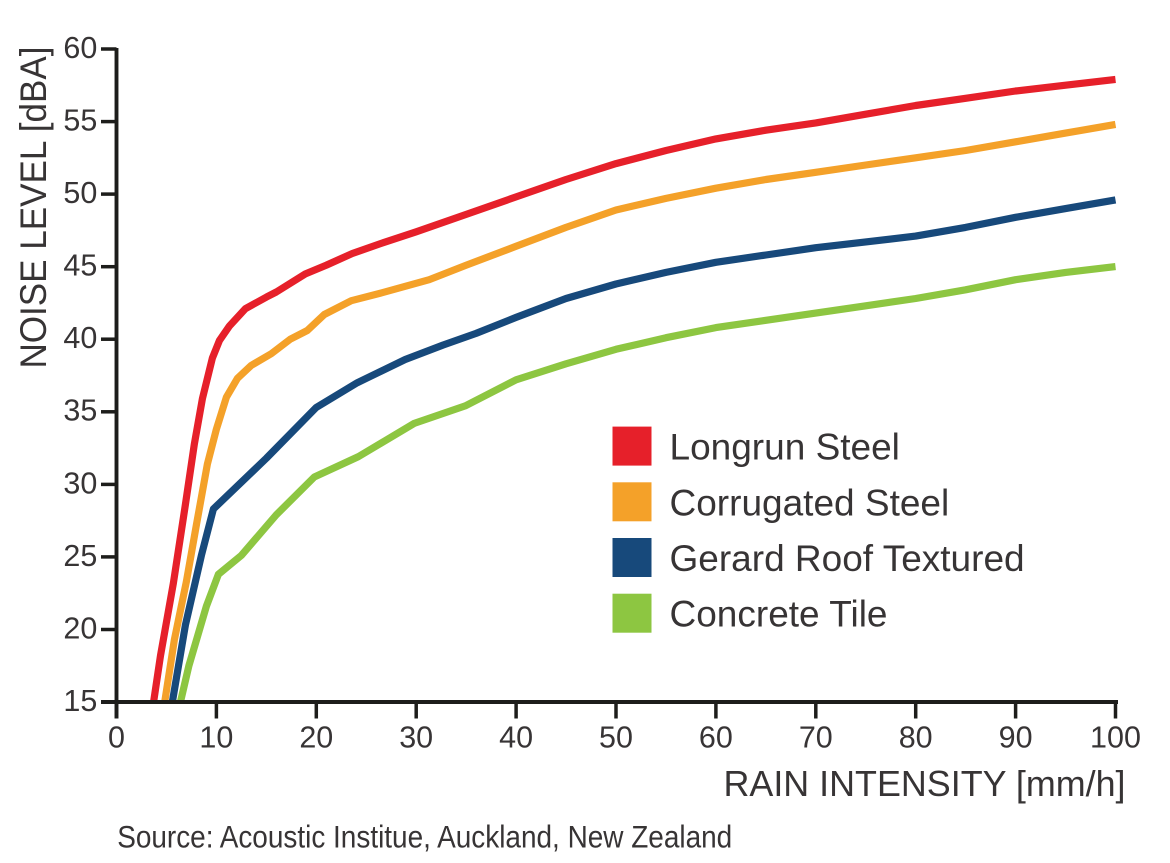  What do you see at coordinates (810, 502) in the screenshot?
I see `svg-text: Corrugated Steel` at bounding box center [810, 502].